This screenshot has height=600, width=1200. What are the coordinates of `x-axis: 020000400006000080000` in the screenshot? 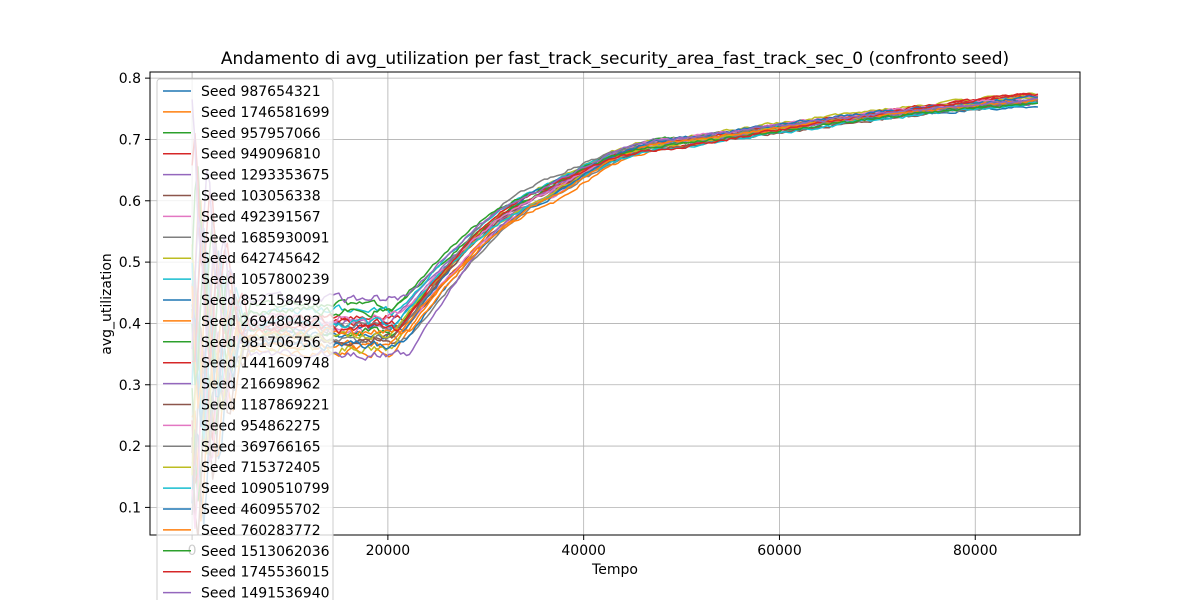 It's located at (593, 547).